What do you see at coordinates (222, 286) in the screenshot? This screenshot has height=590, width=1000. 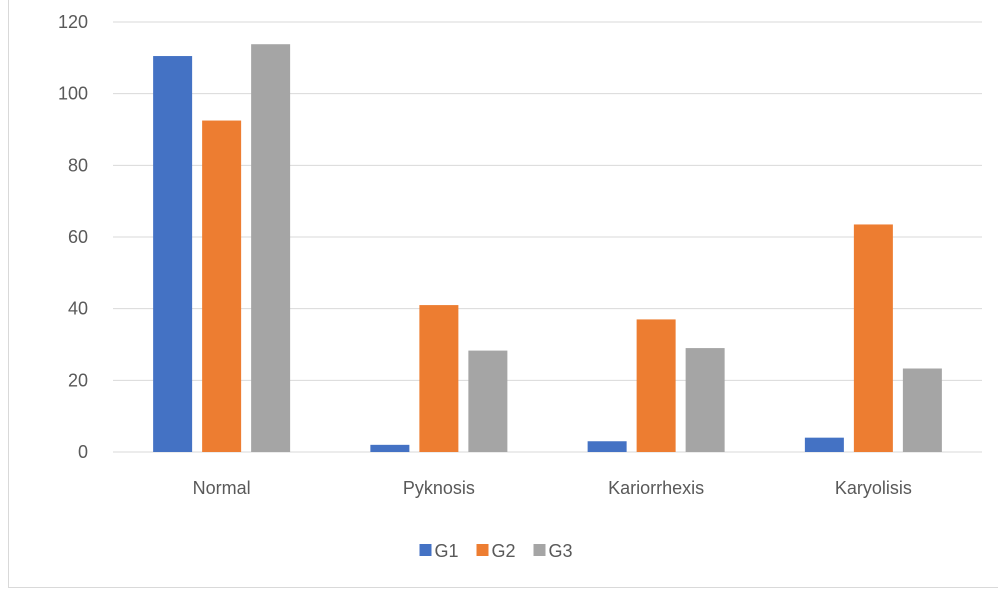 I see `bar-g2-normal` at bounding box center [222, 286].